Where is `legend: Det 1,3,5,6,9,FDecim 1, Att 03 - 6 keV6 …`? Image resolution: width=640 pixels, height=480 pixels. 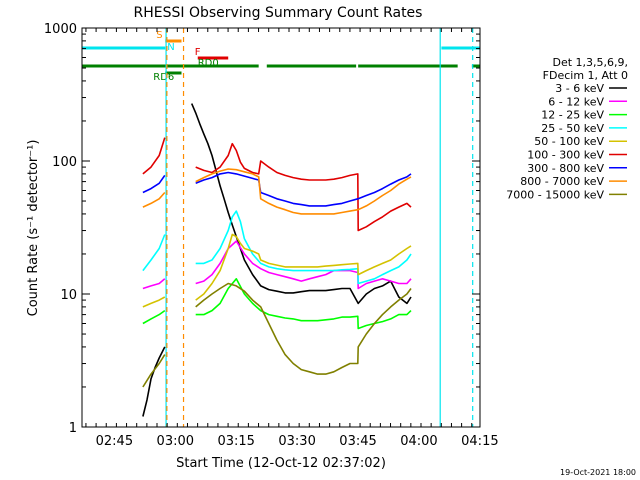 legend: Det 1,3,5,6,9,FDecim 1, Att 03 - 6 keV6 … is located at coordinates (567, 128).